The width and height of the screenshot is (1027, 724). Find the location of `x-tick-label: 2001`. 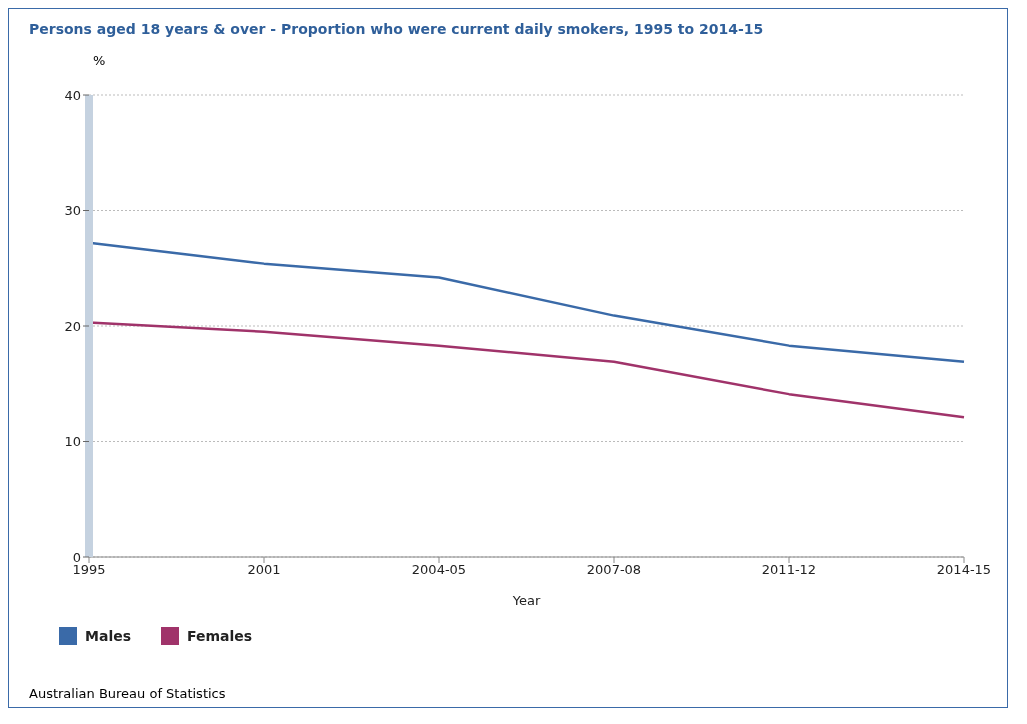

x-tick-label: 2001 is located at coordinates (264, 570).